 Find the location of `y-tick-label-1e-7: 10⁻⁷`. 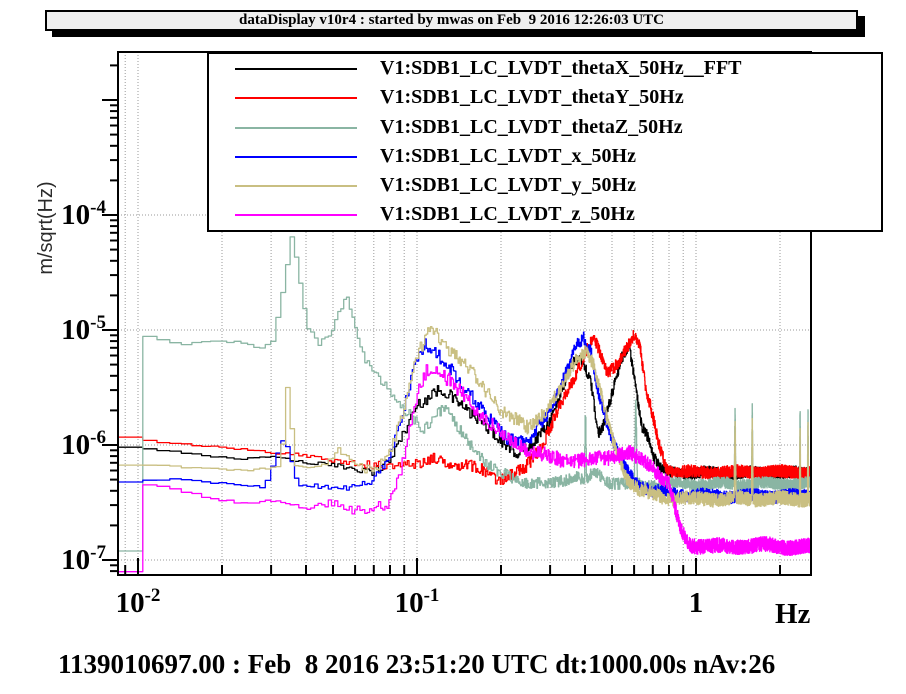

y-tick-label-1e-7: 10⁻⁷ is located at coordinates (83, 559).